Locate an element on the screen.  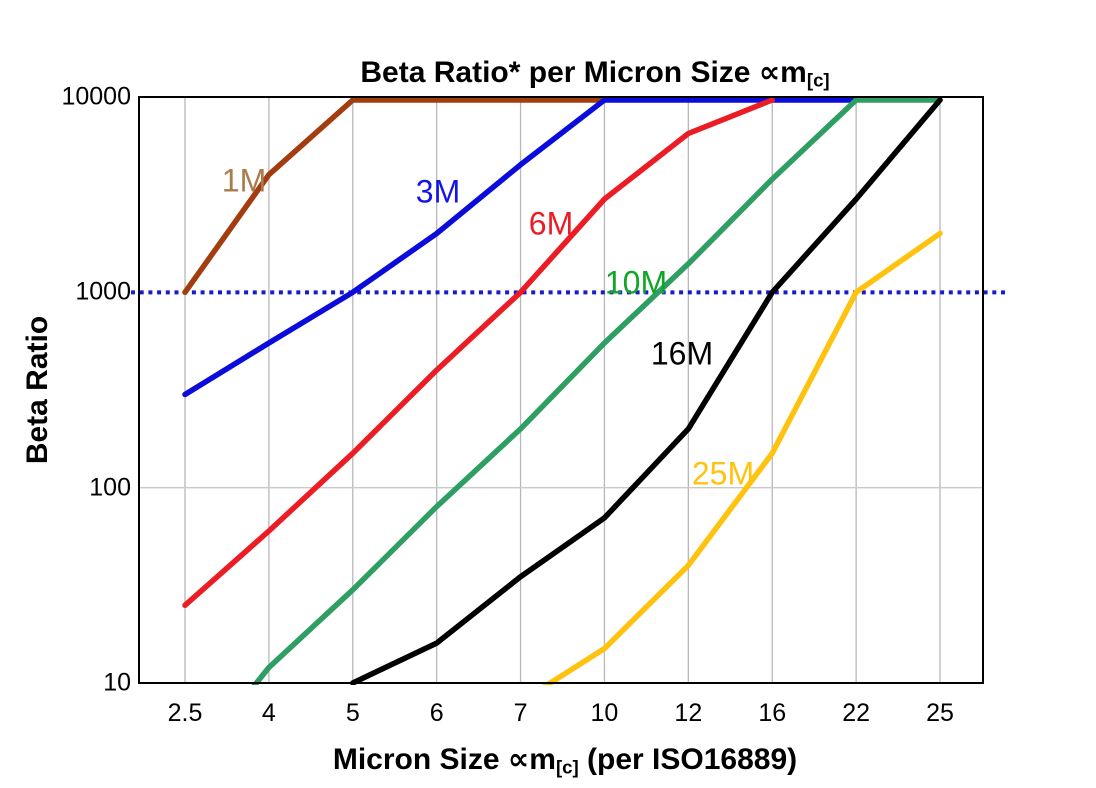
x-axis-title: Micron Size ∝m[c] (per ISO16889) is located at coordinates (548, 760).